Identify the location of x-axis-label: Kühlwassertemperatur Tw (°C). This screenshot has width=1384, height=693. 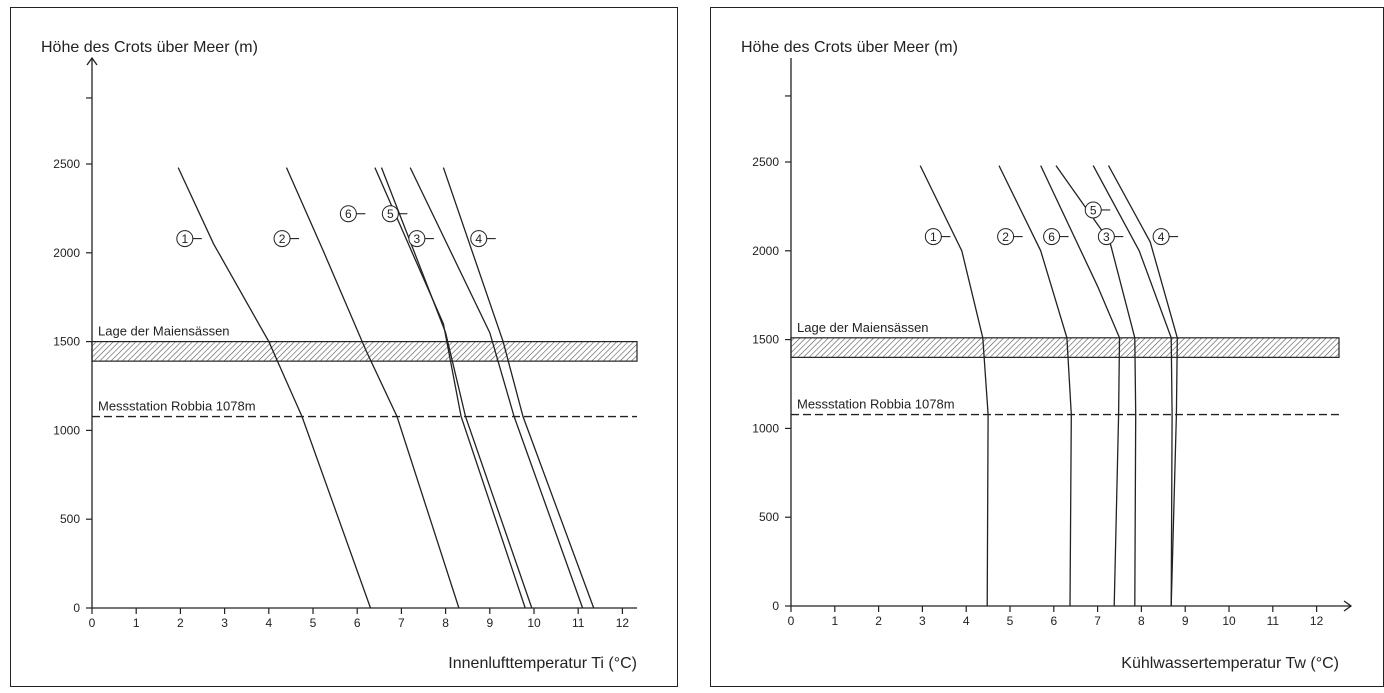
(1230, 663).